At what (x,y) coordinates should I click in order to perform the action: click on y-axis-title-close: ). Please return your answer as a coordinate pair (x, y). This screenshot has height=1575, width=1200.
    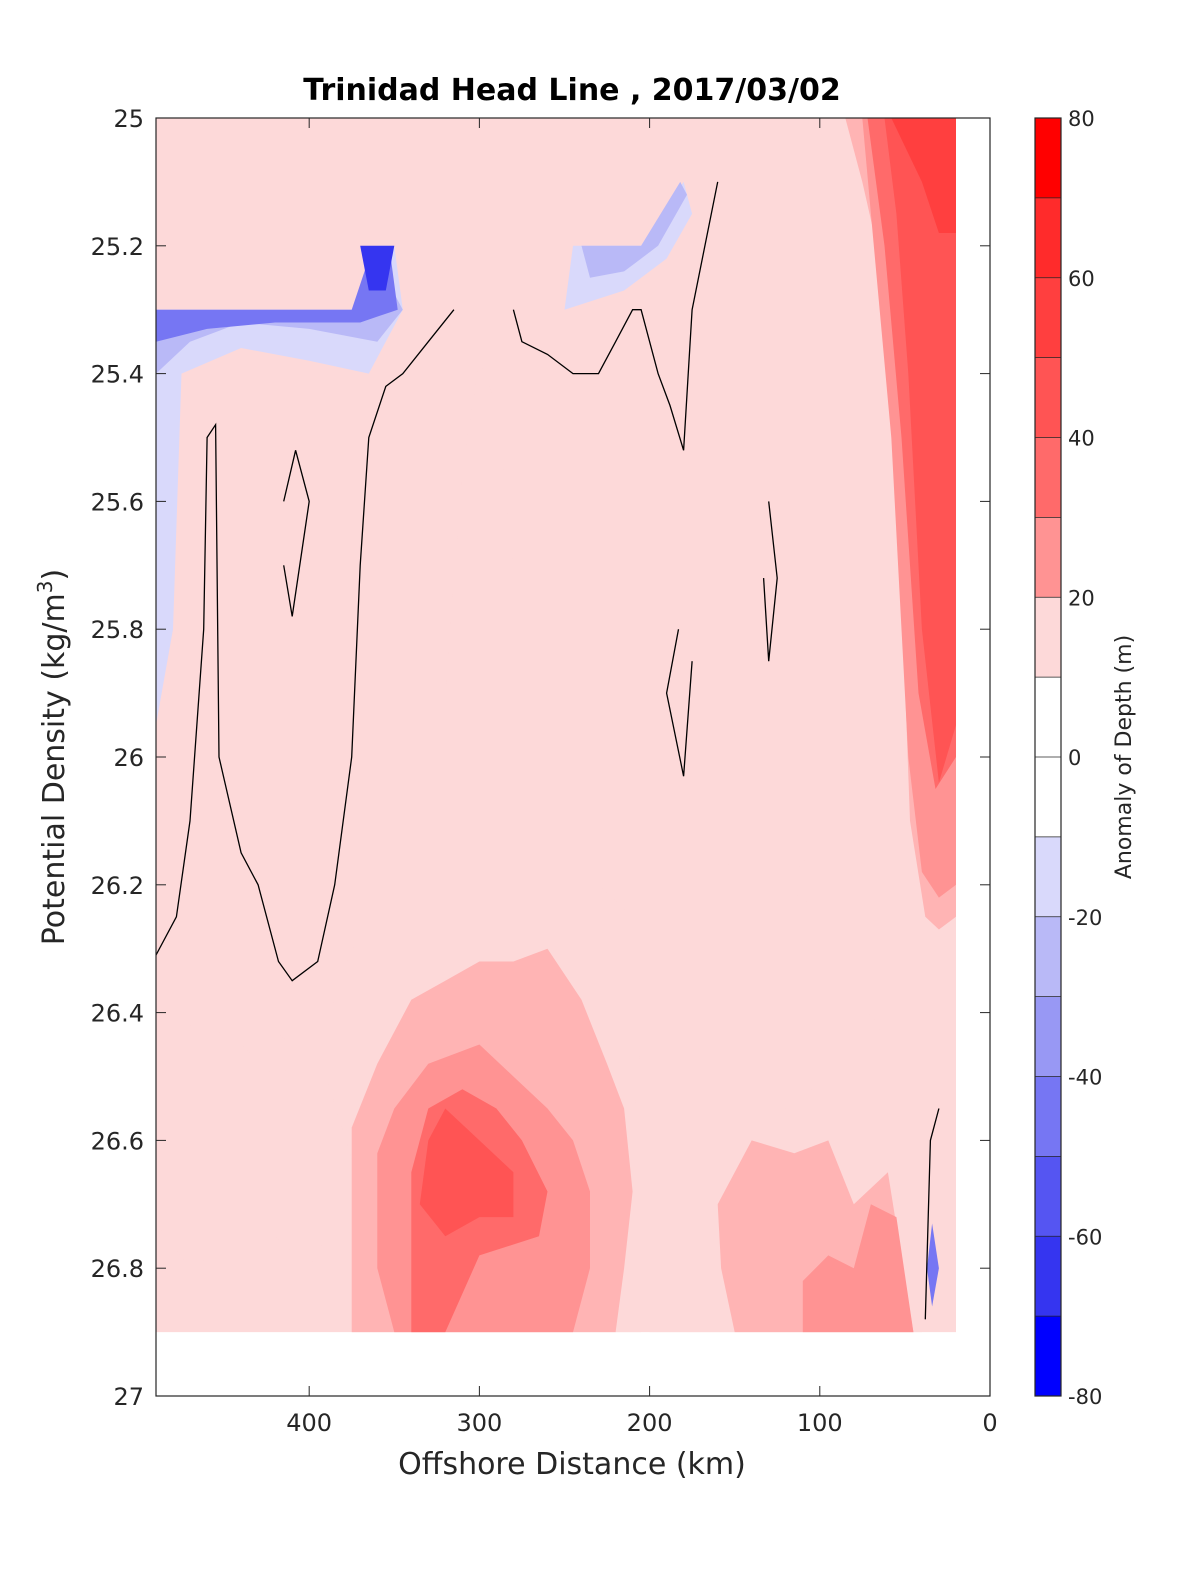
    Looking at the image, I should click on (54, 575).